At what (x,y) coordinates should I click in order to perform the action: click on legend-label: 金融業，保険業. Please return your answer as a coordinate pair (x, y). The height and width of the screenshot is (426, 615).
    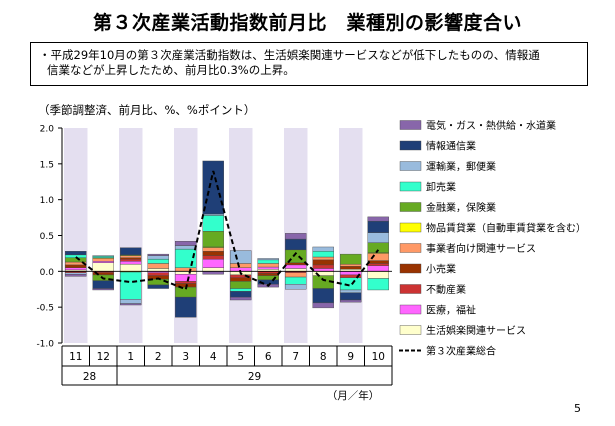
    Looking at the image, I should click on (461, 207).